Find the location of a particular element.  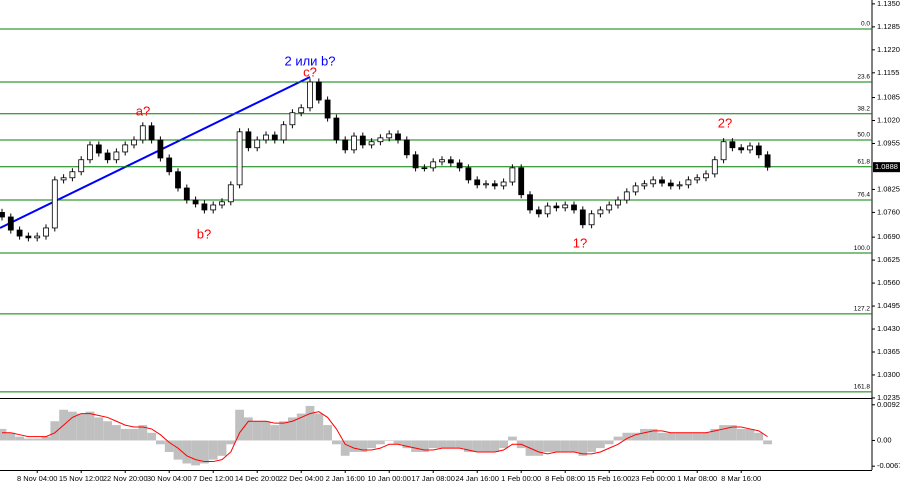

x-tick-label: 8 Feb 08:00 is located at coordinates (565, 478).